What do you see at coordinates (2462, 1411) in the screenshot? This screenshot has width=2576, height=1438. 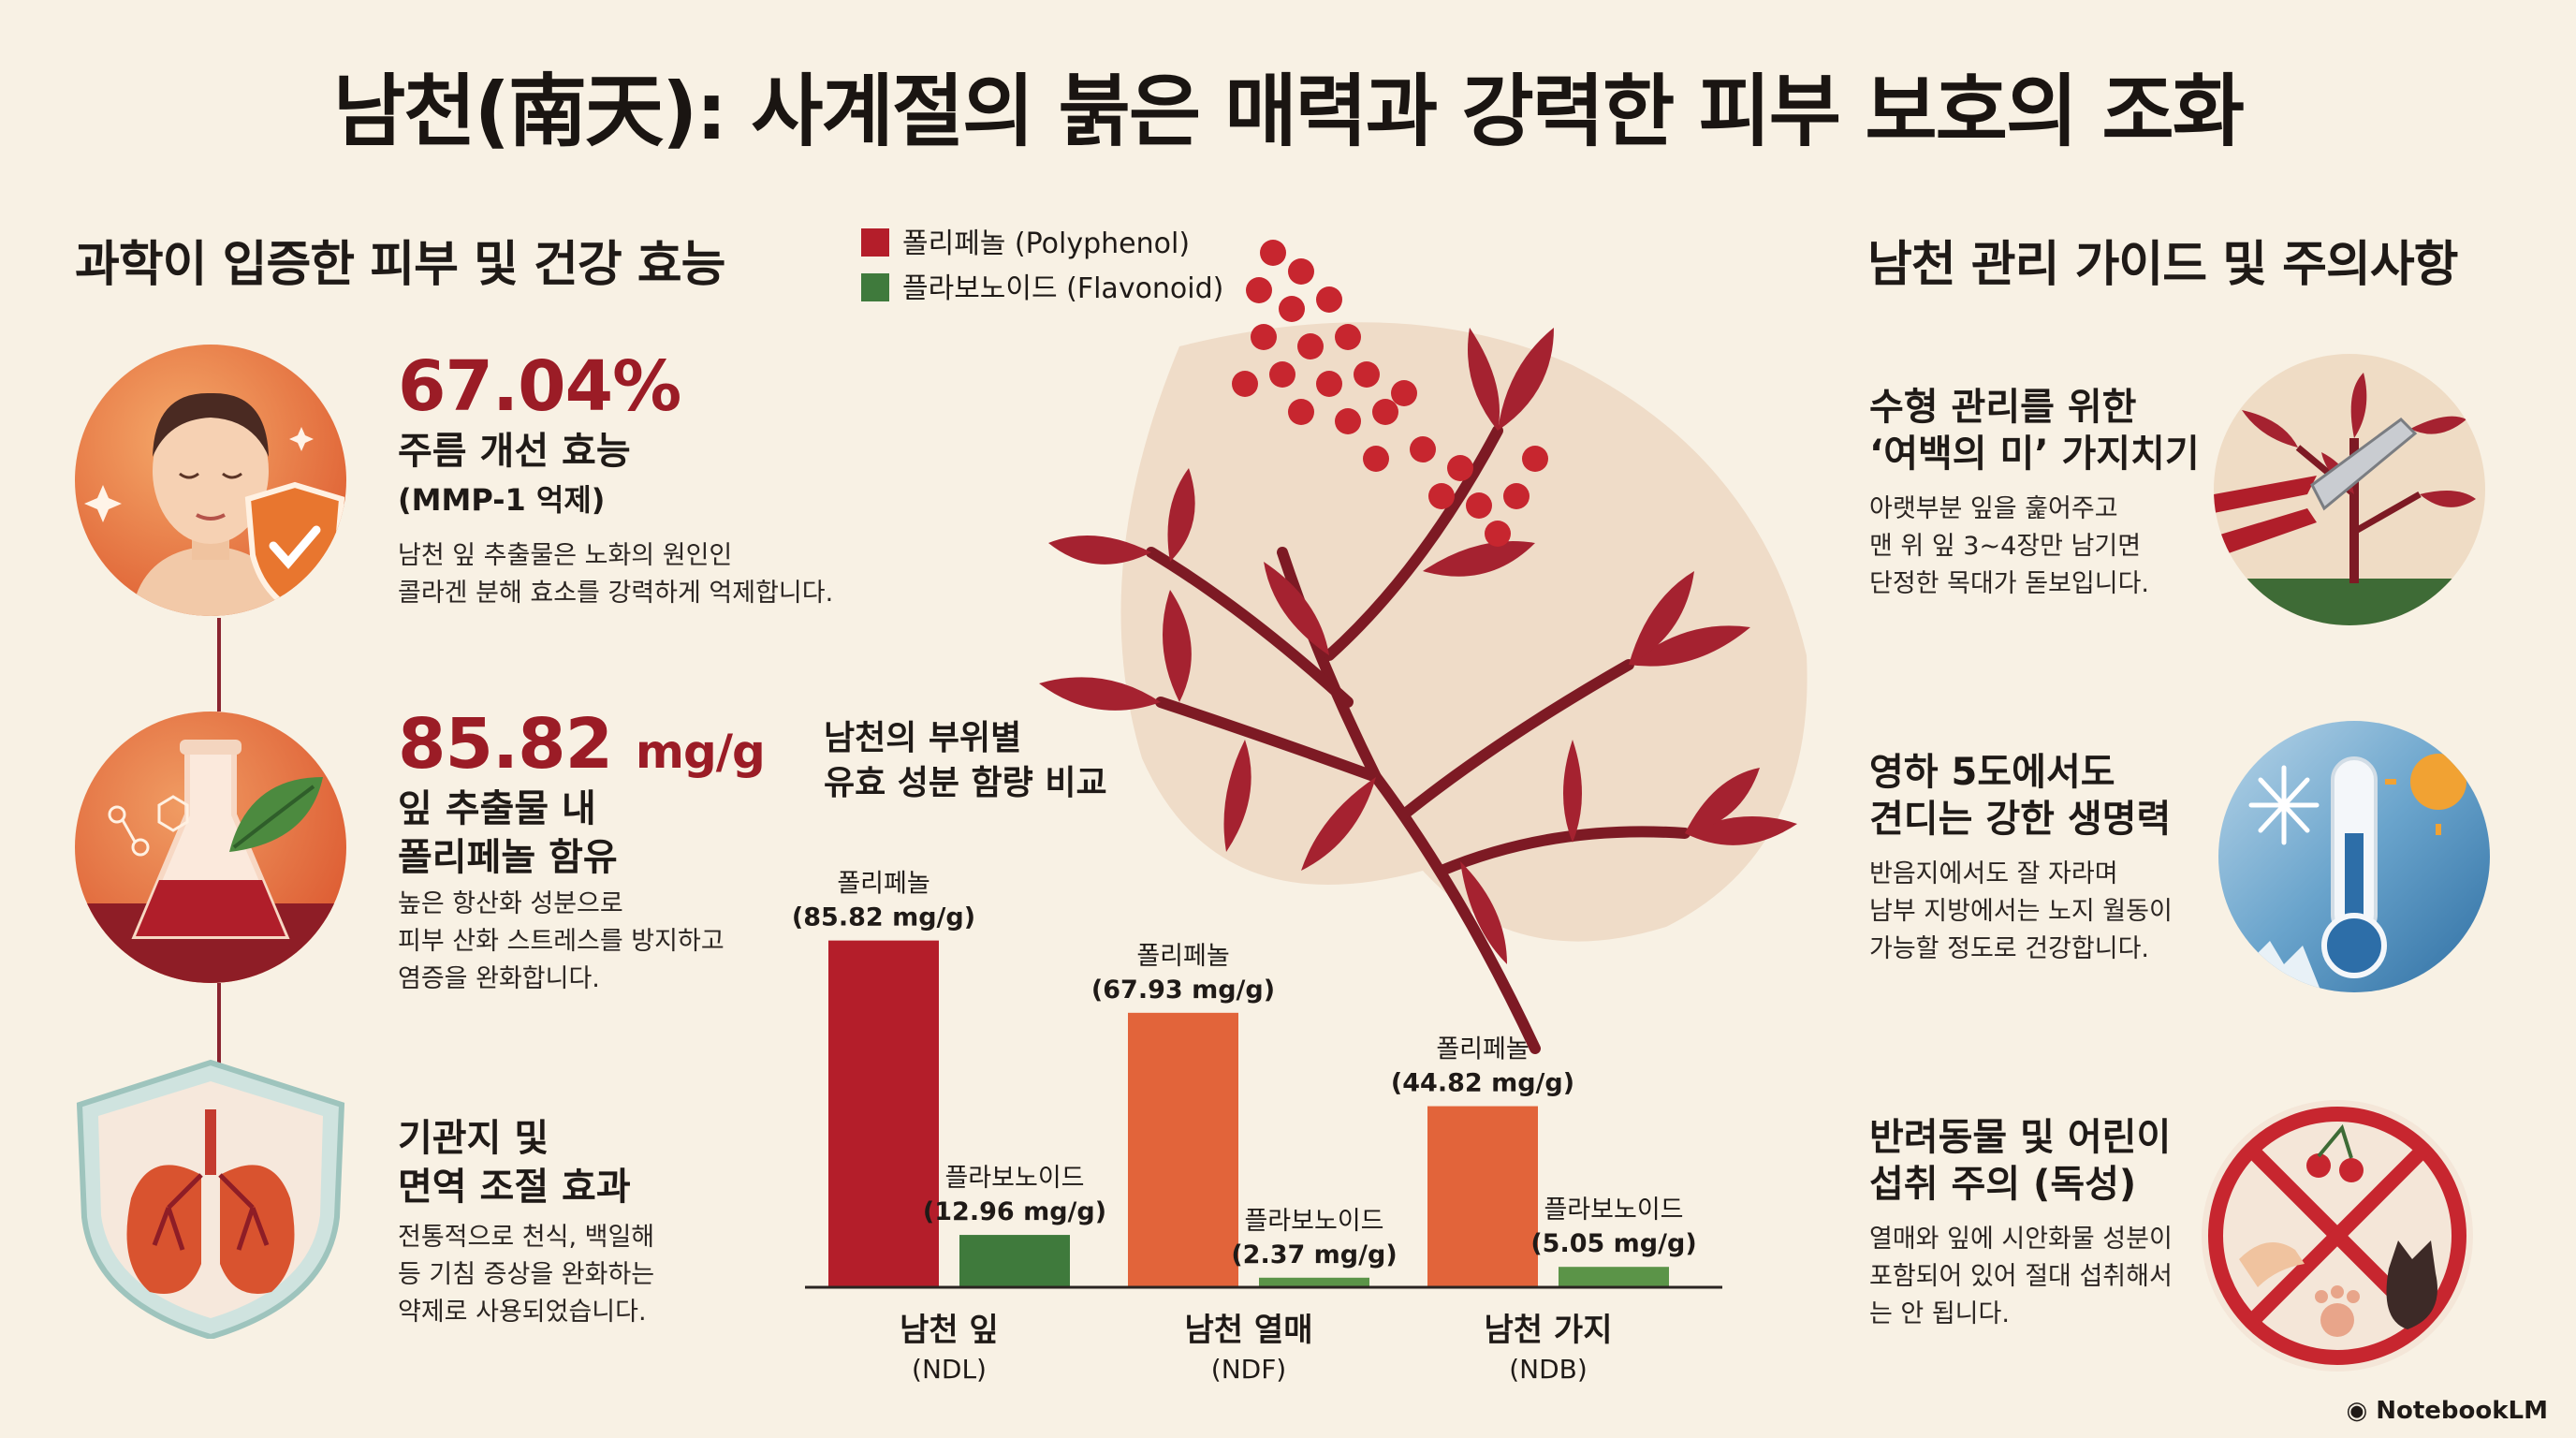 I see `brand-name: NotebookLM` at bounding box center [2462, 1411].